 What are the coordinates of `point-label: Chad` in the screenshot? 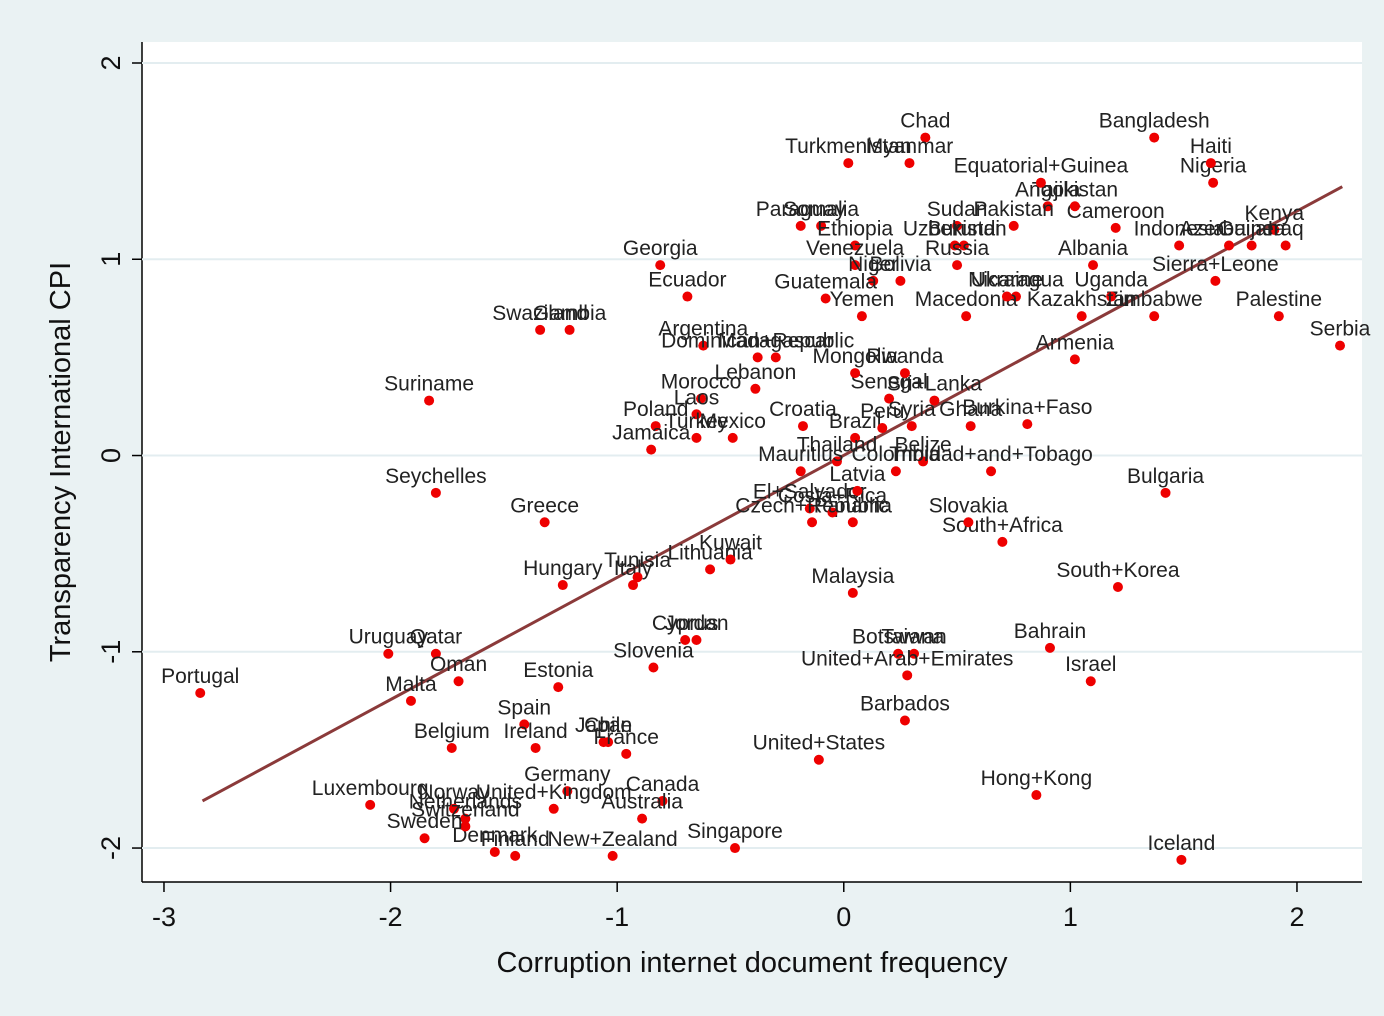 It's located at (925, 121).